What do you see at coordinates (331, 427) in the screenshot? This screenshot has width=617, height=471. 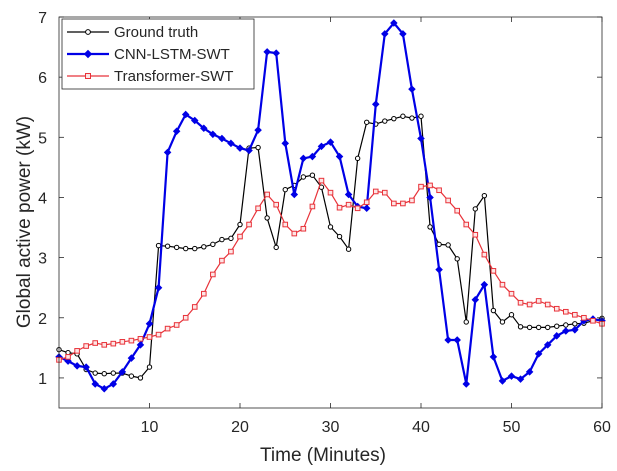 I see `x-tick-label: 30` at bounding box center [331, 427].